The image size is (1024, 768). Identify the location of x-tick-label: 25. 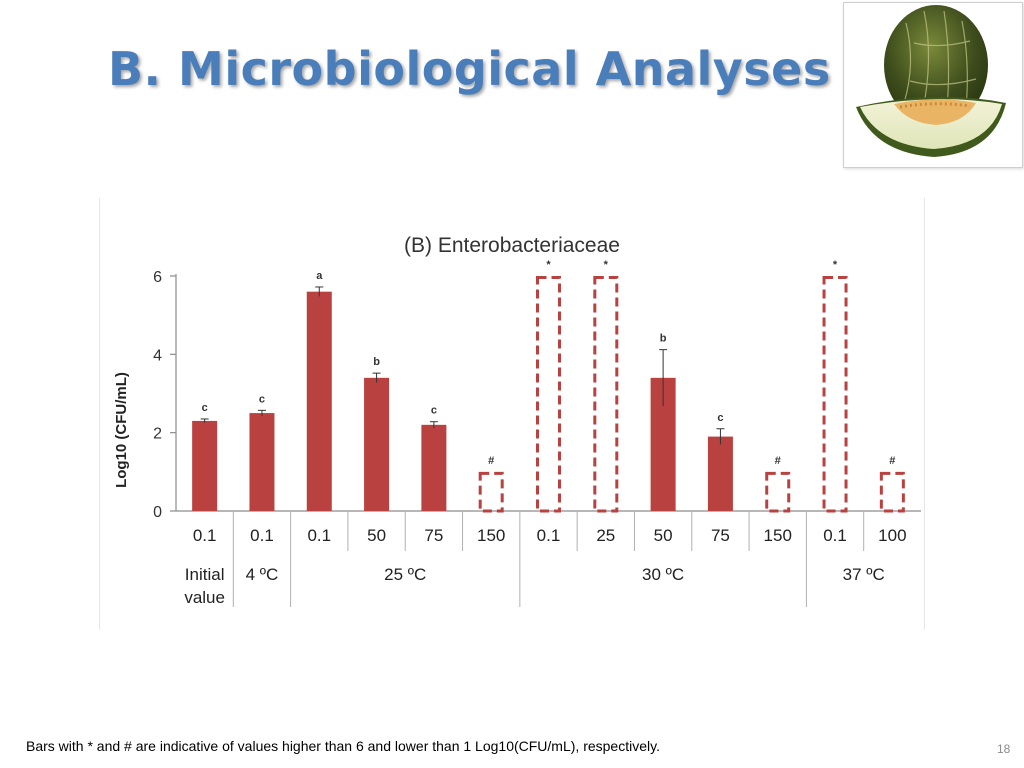
(605, 535).